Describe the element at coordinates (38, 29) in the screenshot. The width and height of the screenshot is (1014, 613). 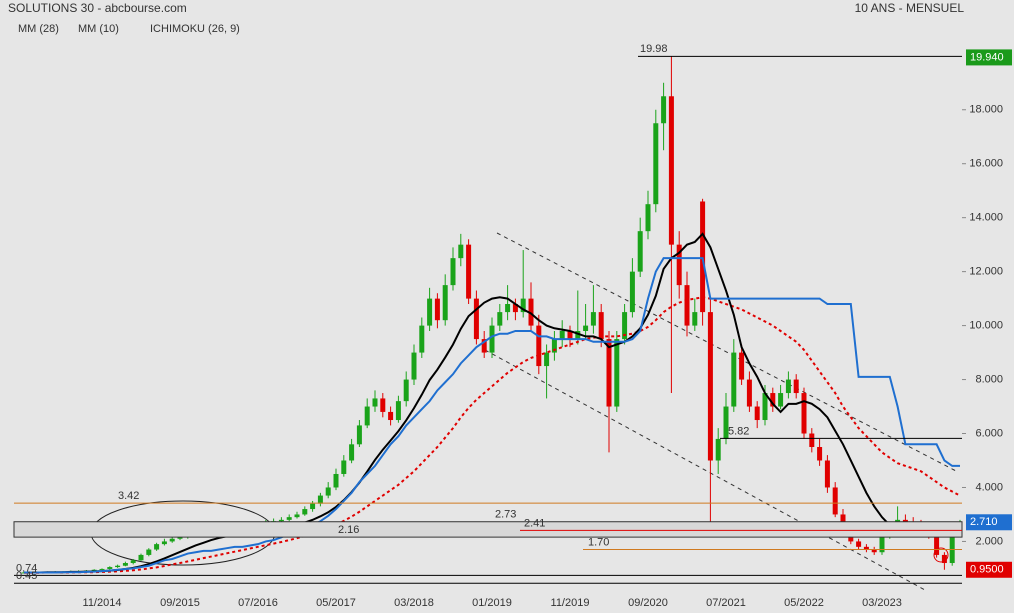
I see `legend-label: MM (28)` at that location.